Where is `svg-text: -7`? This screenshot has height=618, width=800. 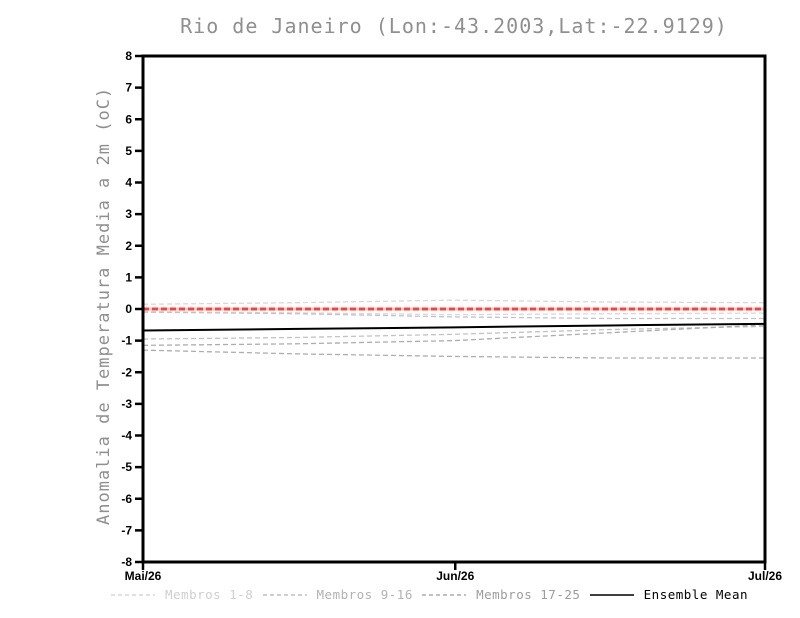
svg-text: -7 is located at coordinates (126, 530).